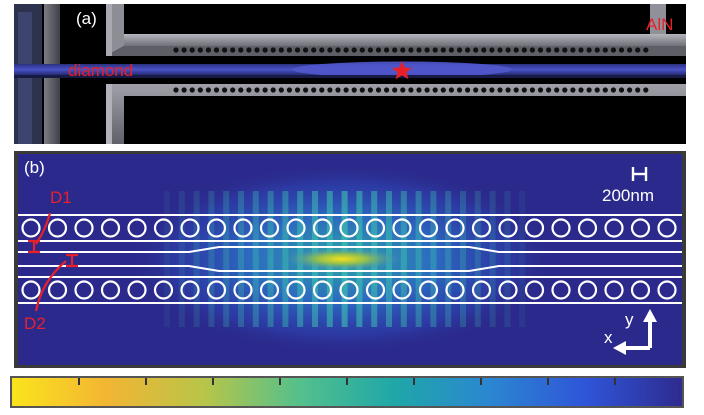 The image size is (704, 415). Describe the element at coordinates (411, 90) in the screenshot. I see `aln-hole-row-bottom` at that location.